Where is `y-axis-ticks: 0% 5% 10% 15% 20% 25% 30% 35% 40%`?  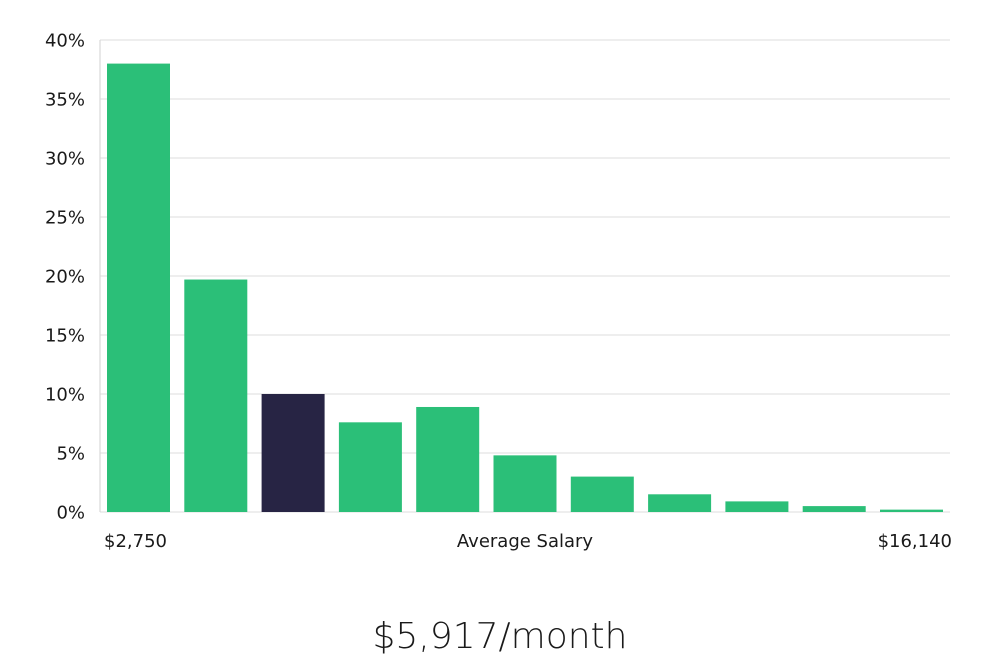 y-axis-ticks: 0% 5% 10% 15% 20% 25% 30% 35% 40% is located at coordinates (65, 277).